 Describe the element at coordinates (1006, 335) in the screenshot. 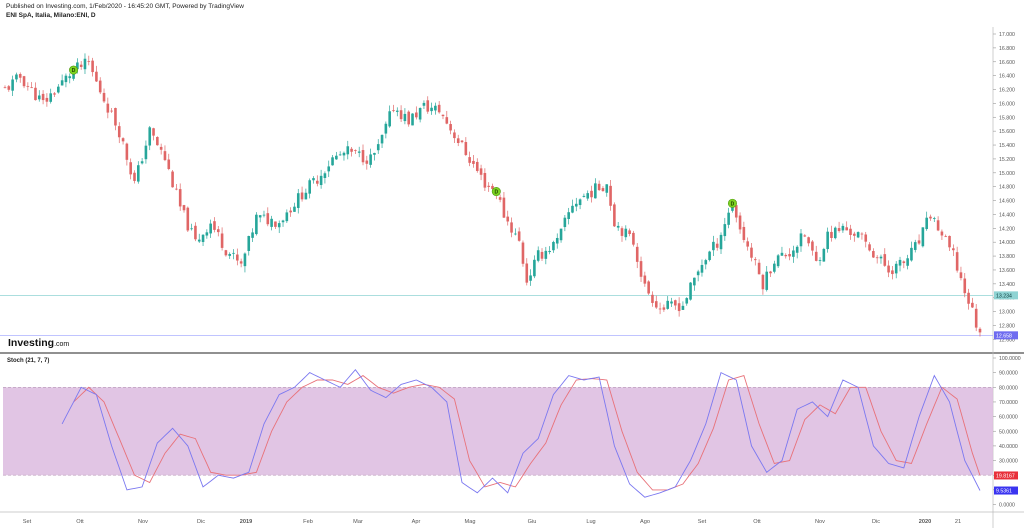

I see `price-tag-last-bg` at that location.